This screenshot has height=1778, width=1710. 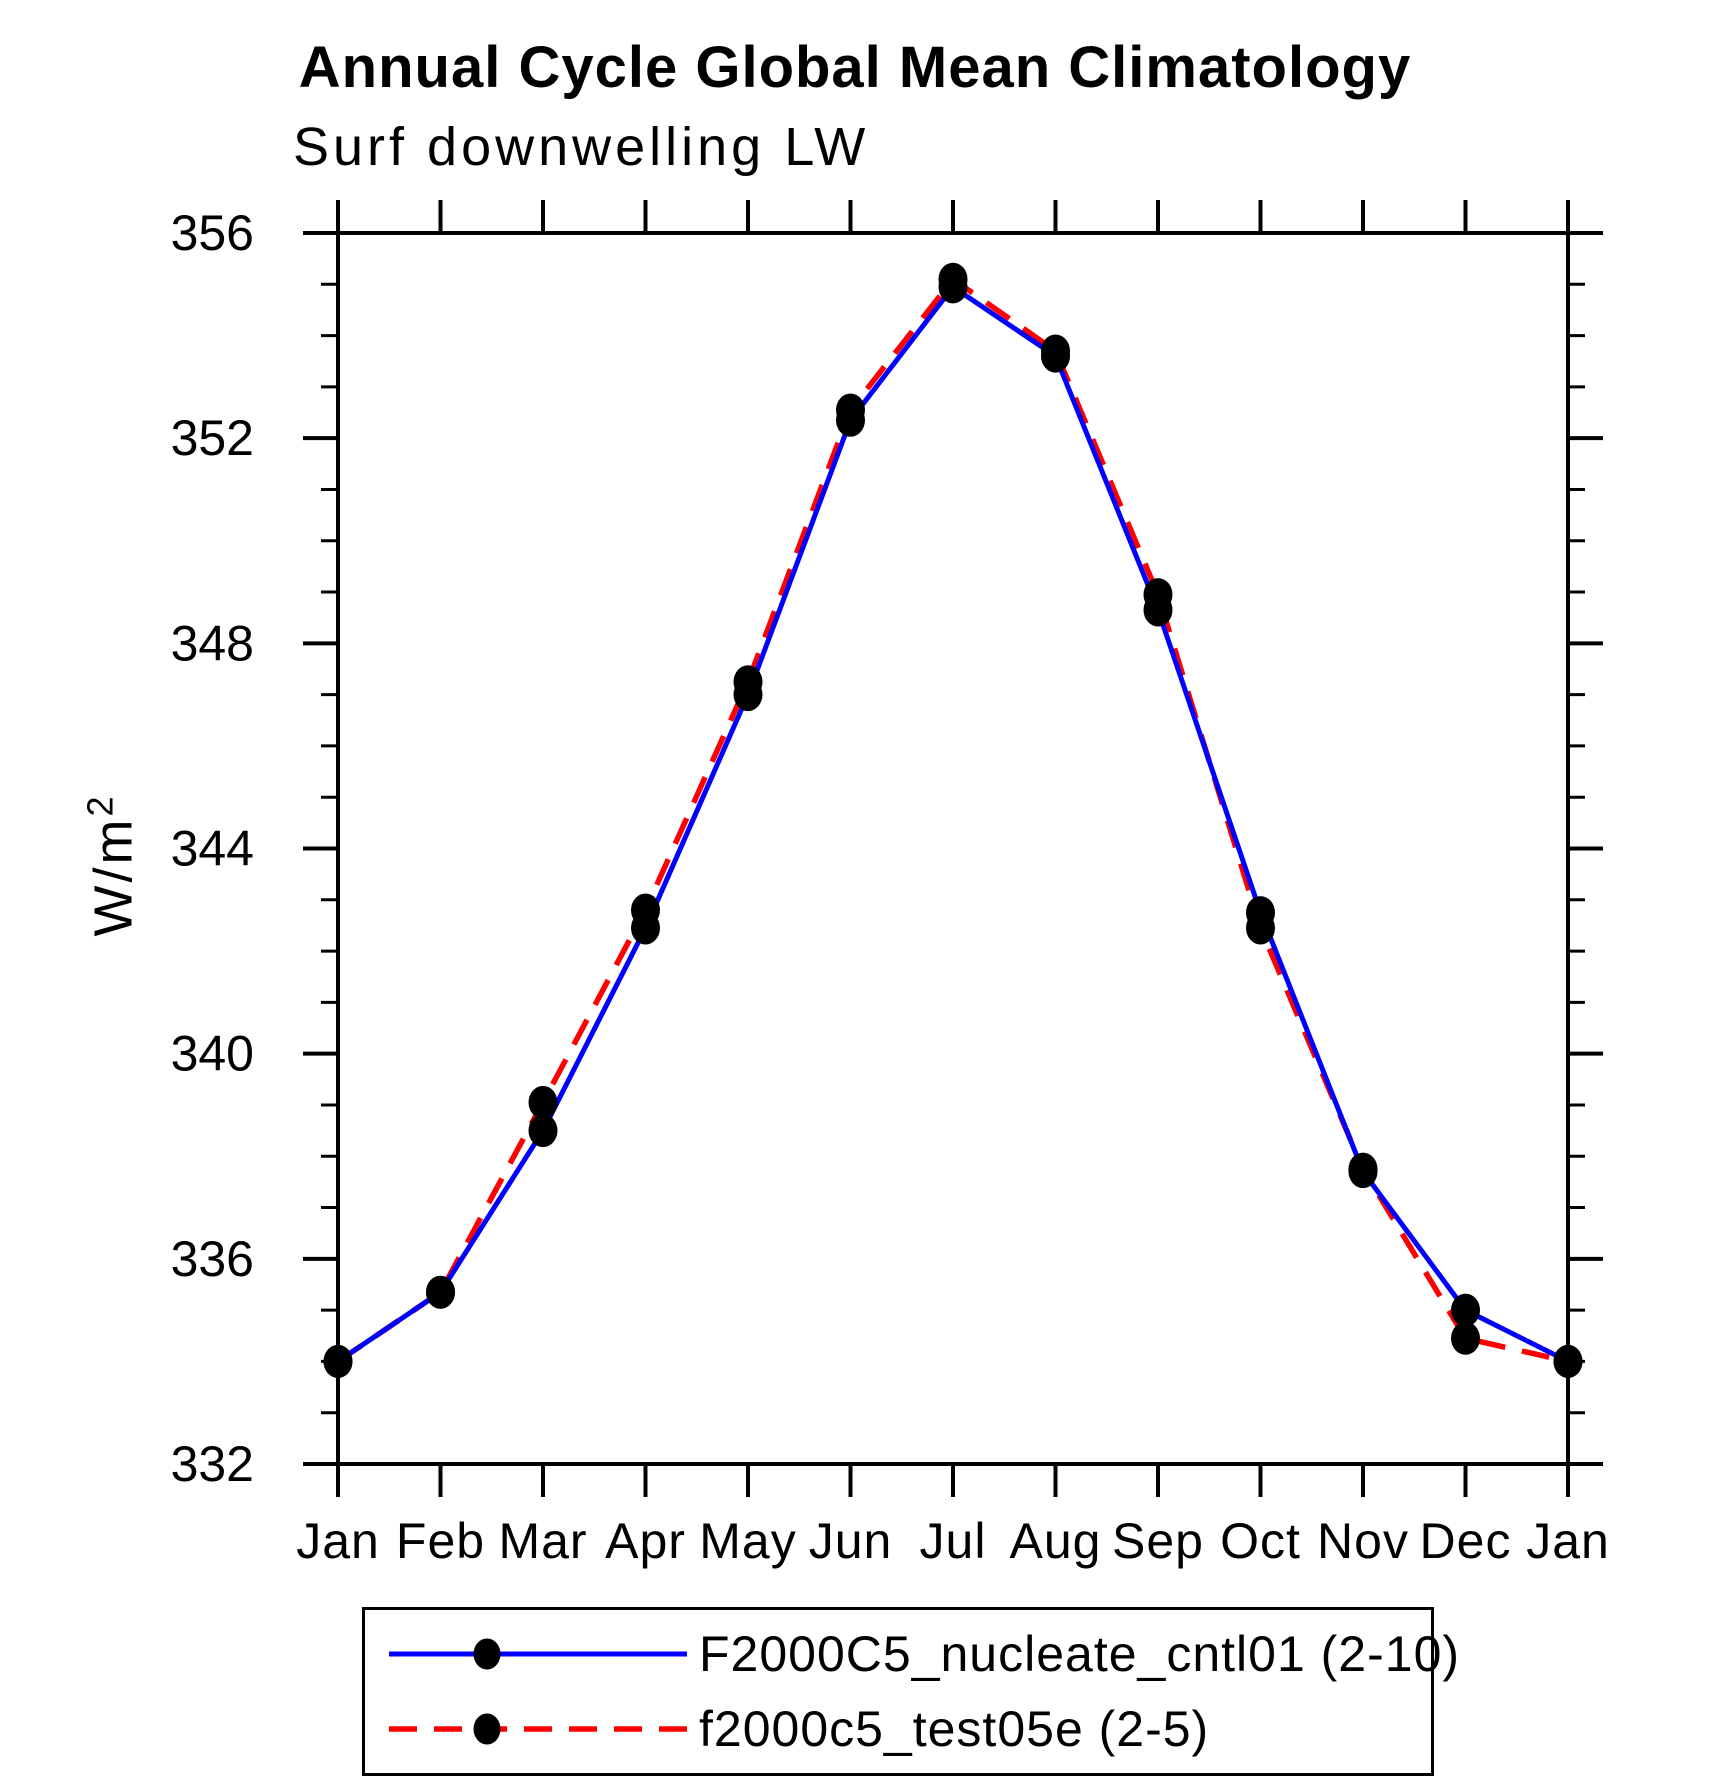 What do you see at coordinates (1080, 1654) in the screenshot?
I see `legend-label-0: F2000C5_nucleate_cntl01 (2-10)` at bounding box center [1080, 1654].